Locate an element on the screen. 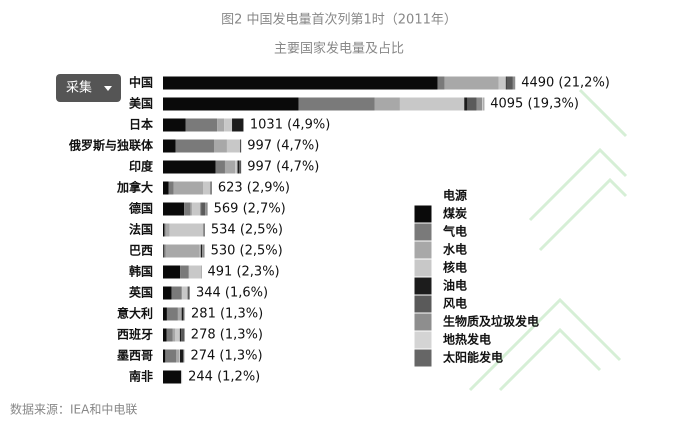 The width and height of the screenshot is (678, 438). y-tick-label: 西班牙 is located at coordinates (135, 334).